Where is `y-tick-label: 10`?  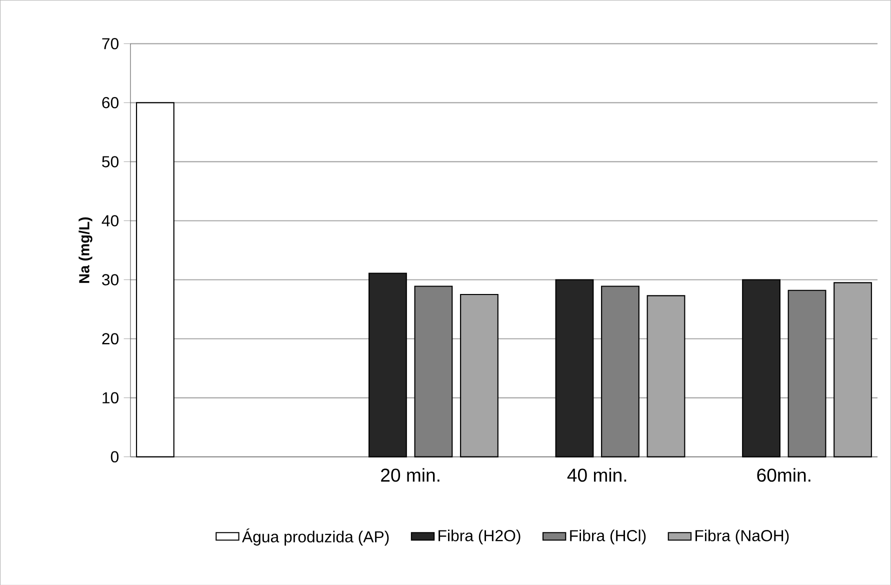
y-tick-label: 10 is located at coordinates (110, 398).